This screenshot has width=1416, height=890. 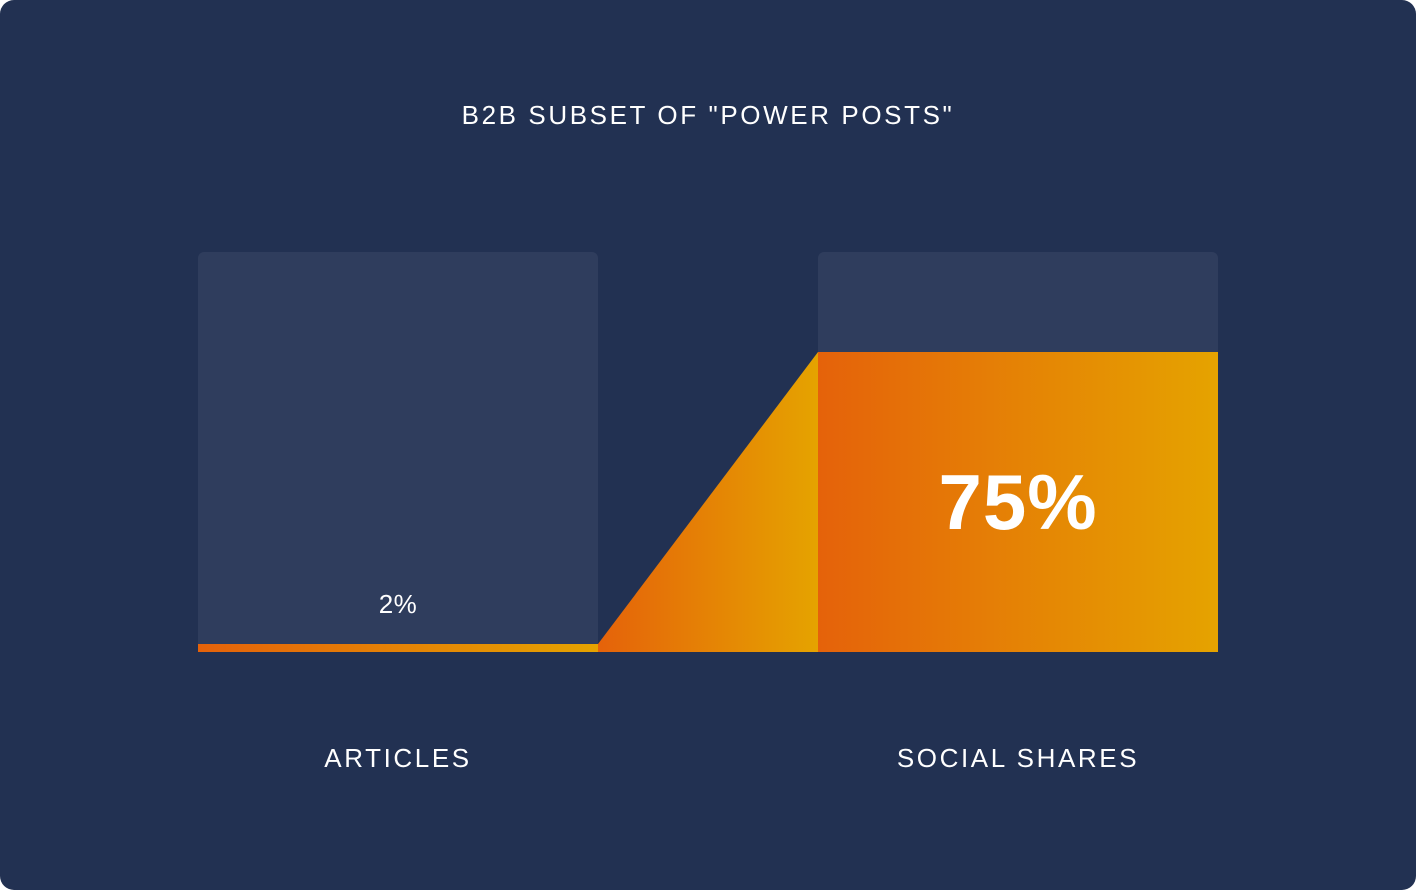 I want to click on value-label-social-shares: 75%, so click(x=1017, y=502).